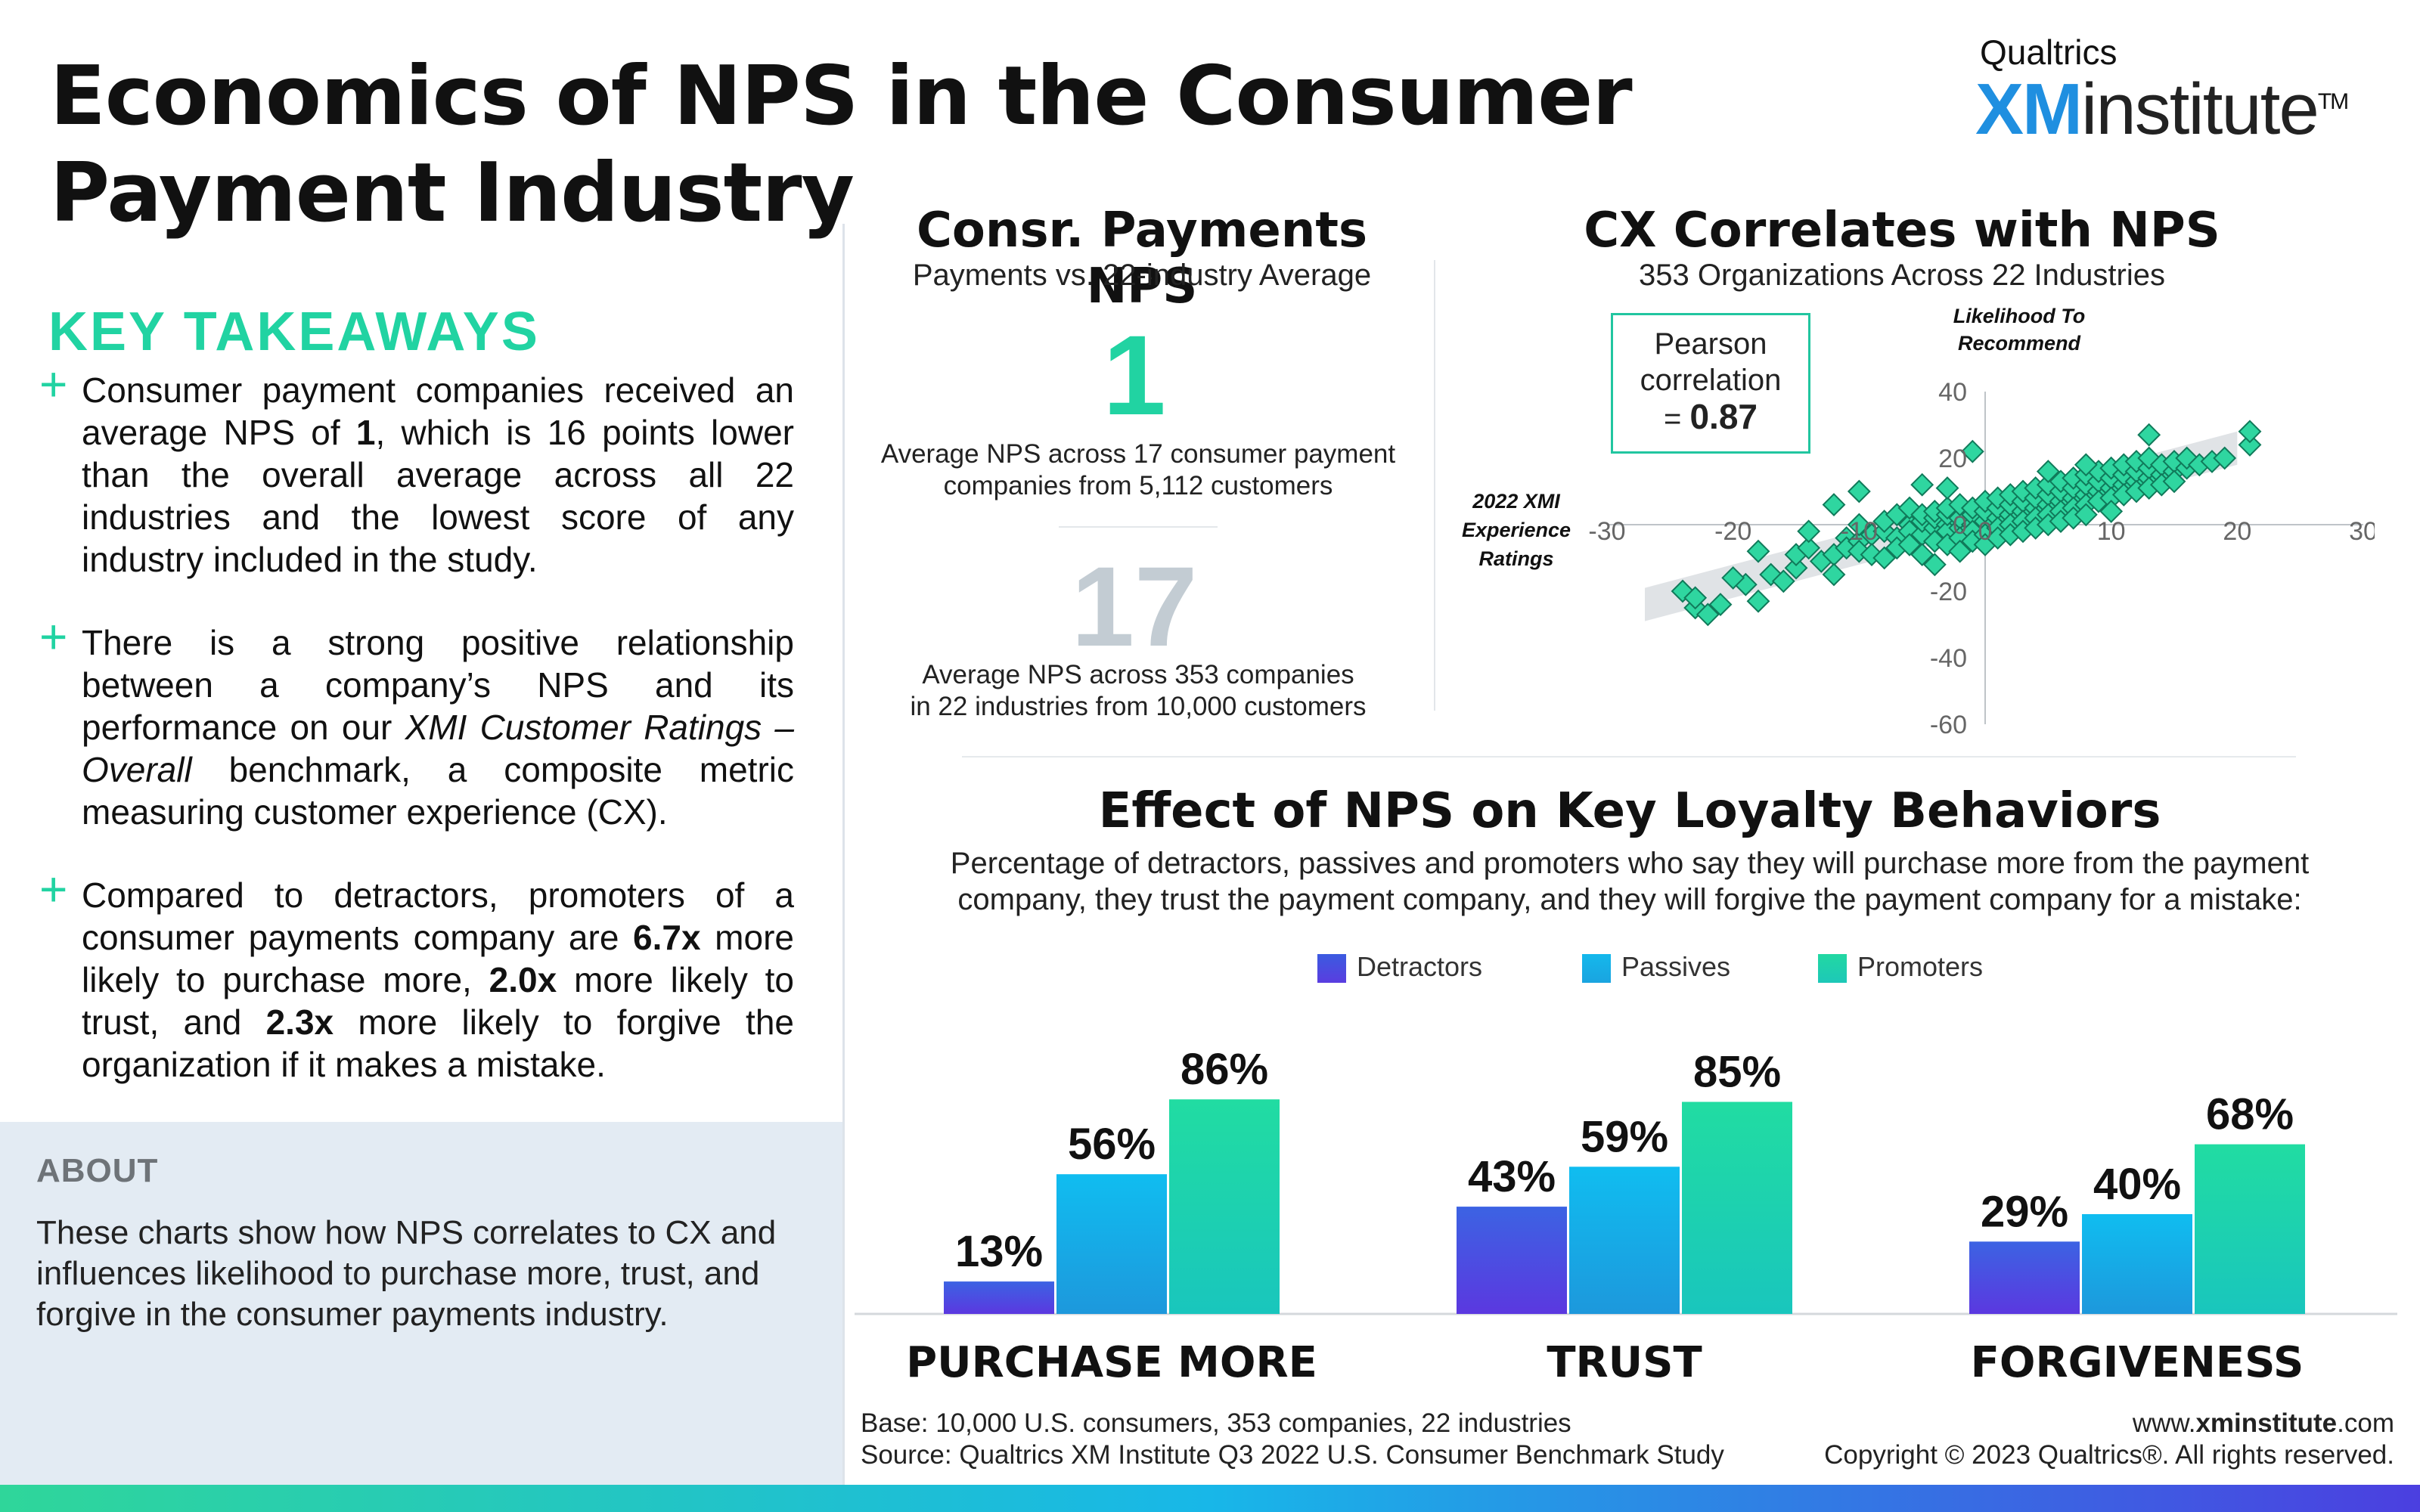 The width and height of the screenshot is (2420, 1512). Describe the element at coordinates (299, 1022) in the screenshot. I see `takeaway-emphasis: 2.3x` at that location.